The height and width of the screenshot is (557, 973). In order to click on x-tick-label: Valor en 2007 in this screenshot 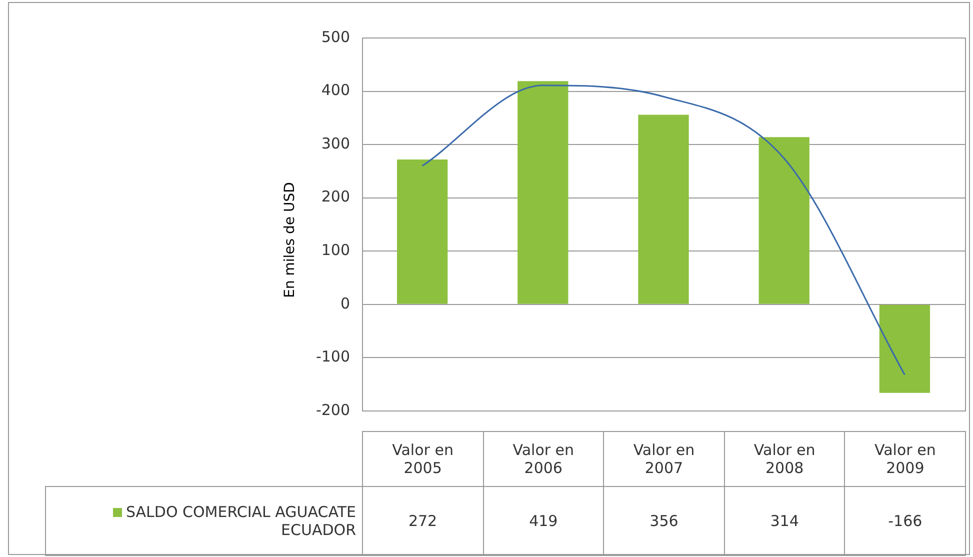, I will do `click(664, 459)`.